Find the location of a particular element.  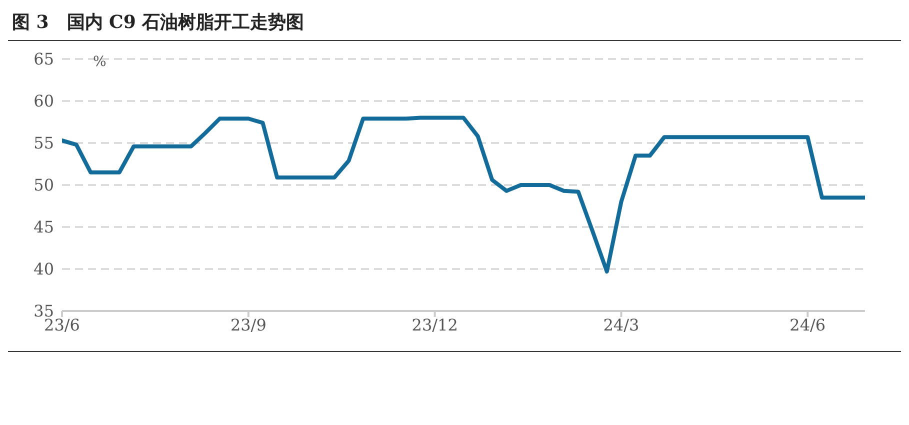

y-tick-label: 40 is located at coordinates (44, 269).